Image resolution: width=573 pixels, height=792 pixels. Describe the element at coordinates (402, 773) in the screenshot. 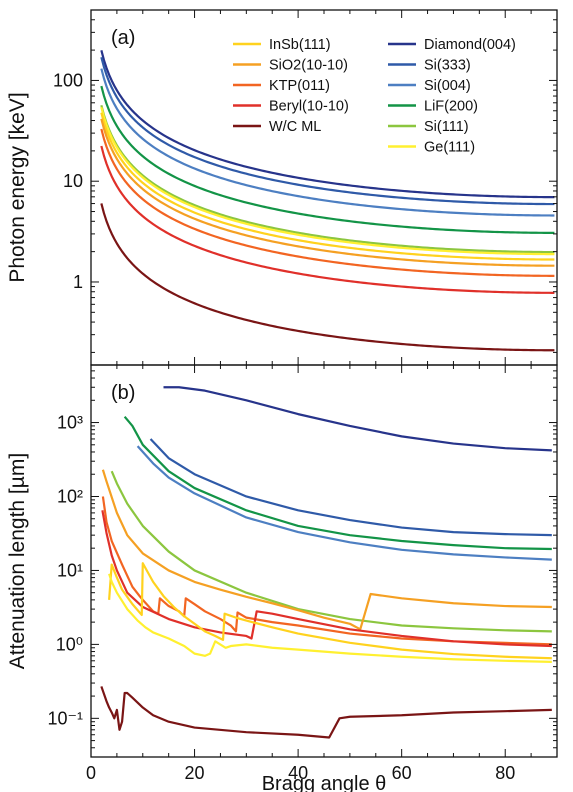

I see `x-tick-label: 60` at that location.